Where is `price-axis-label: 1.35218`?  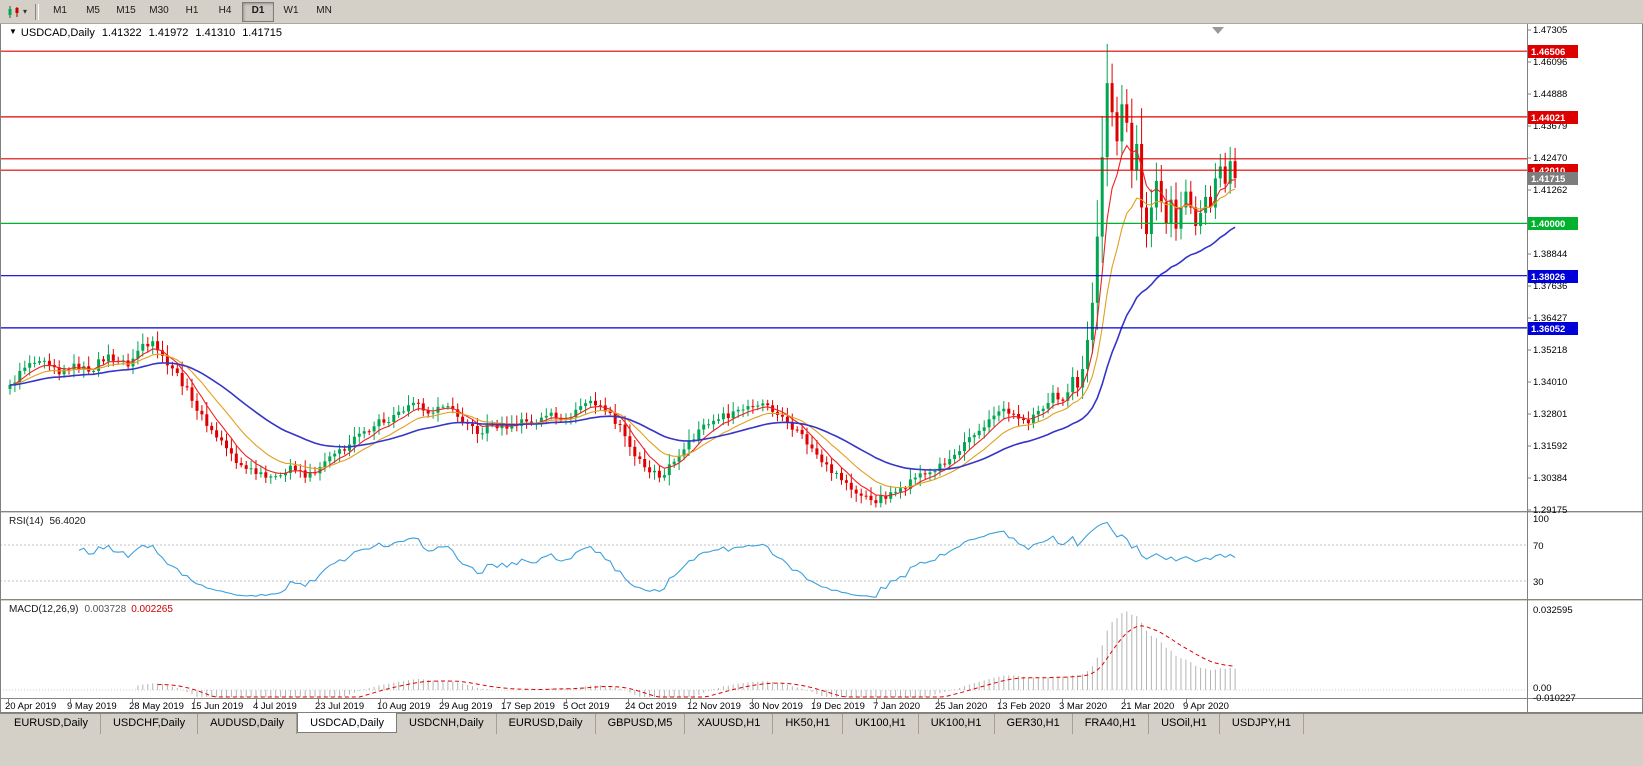 price-axis-label: 1.35218 is located at coordinates (1550, 350).